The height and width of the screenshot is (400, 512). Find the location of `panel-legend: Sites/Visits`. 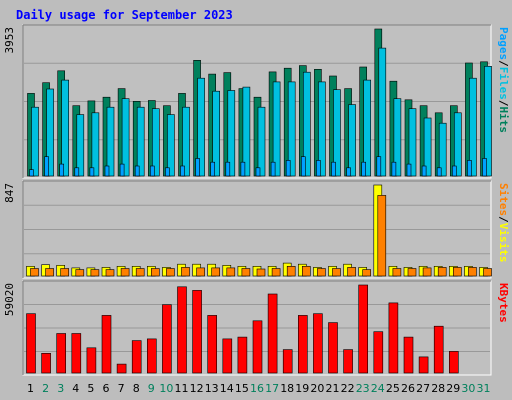

panel-legend: Sites/Visits is located at coordinates (503, 223).